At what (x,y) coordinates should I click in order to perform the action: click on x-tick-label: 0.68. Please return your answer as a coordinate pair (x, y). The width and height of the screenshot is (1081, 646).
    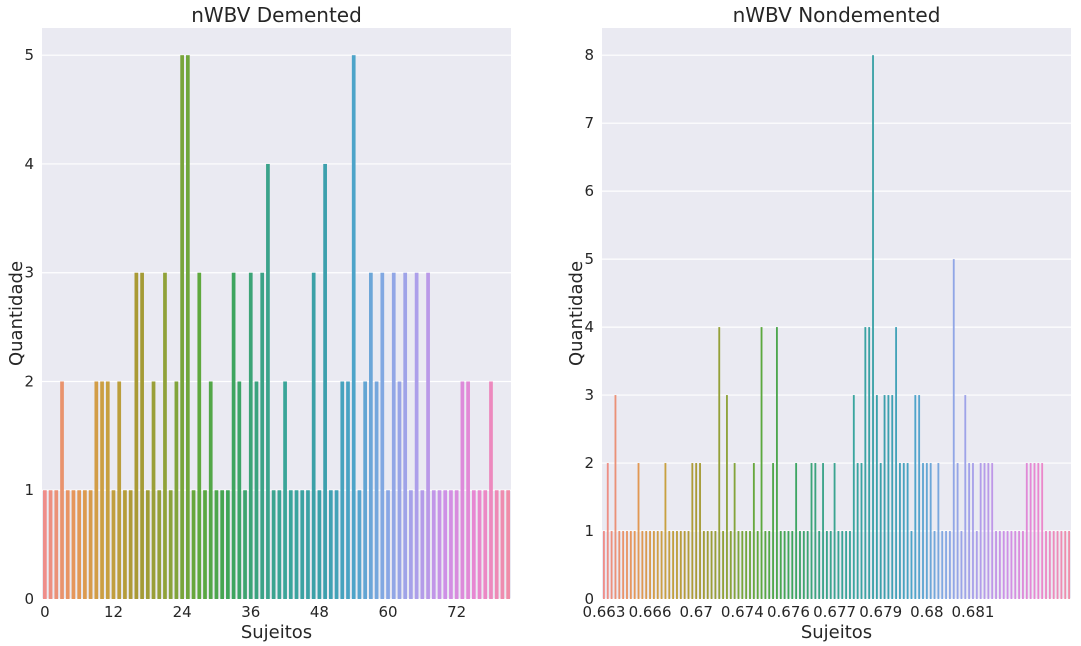
    Looking at the image, I should click on (926, 612).